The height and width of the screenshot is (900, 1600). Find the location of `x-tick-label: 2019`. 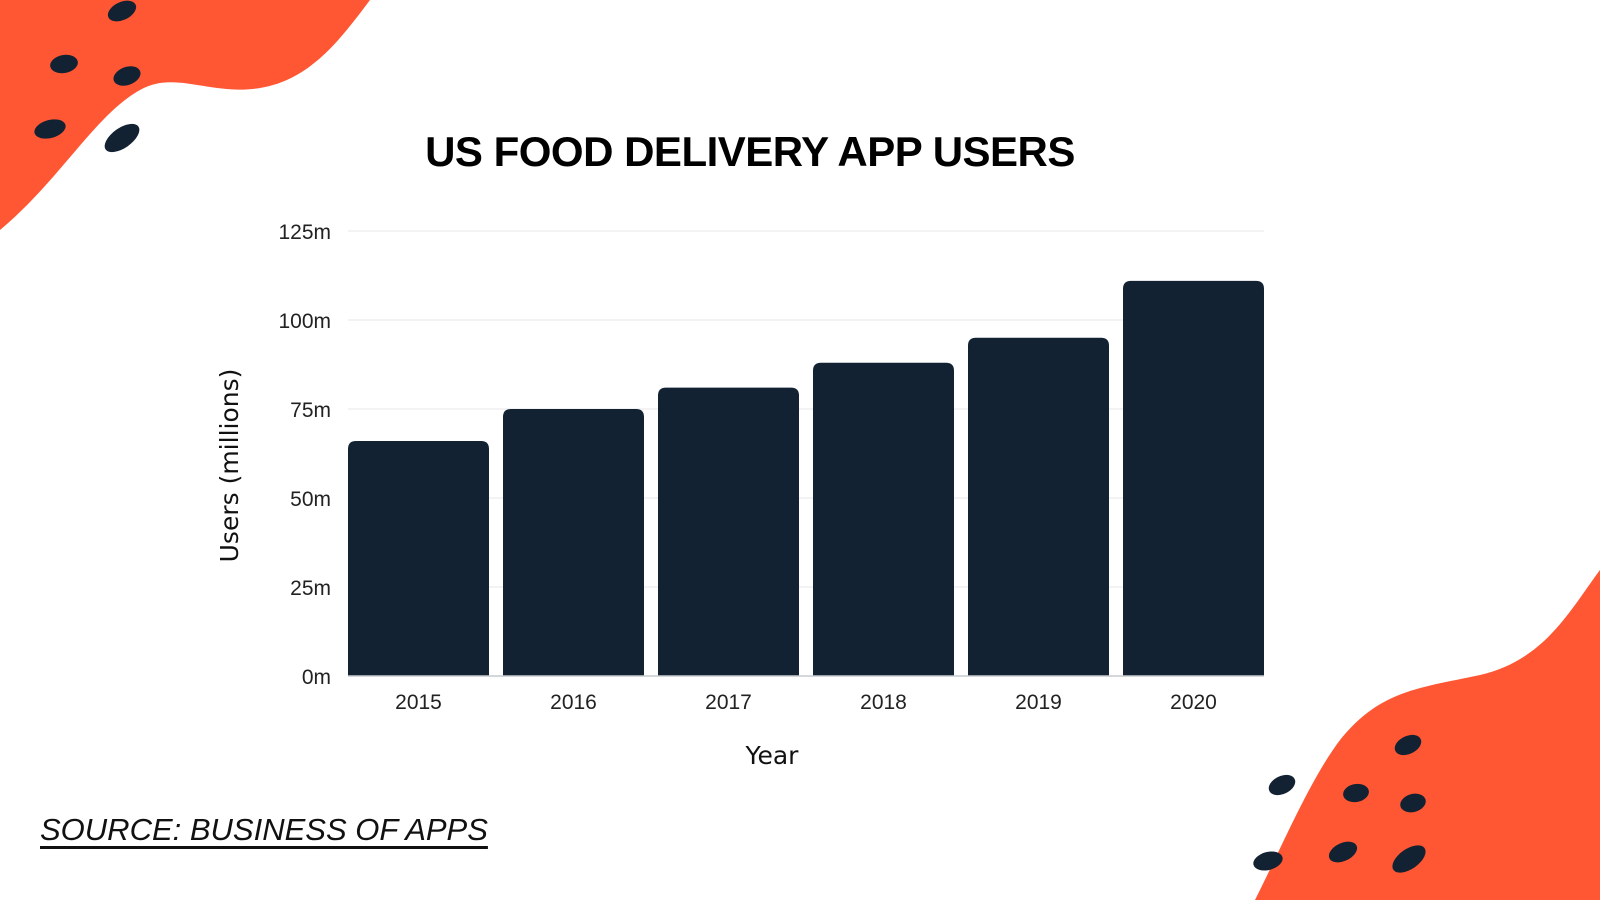

x-tick-label: 2019 is located at coordinates (1038, 702).